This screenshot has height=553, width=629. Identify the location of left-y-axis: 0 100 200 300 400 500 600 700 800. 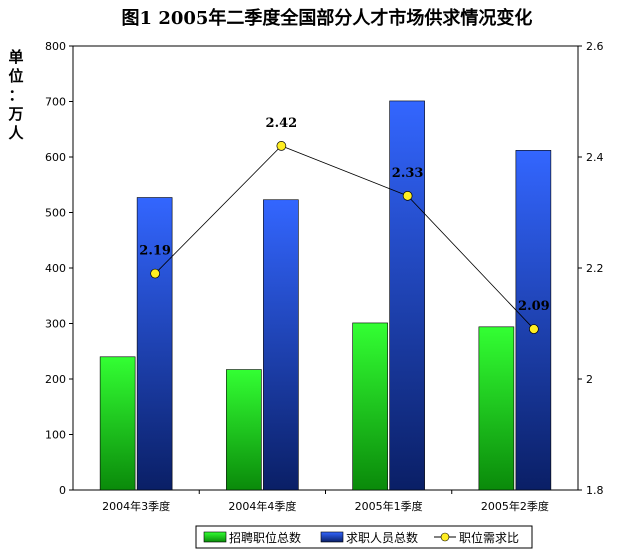
(59, 268).